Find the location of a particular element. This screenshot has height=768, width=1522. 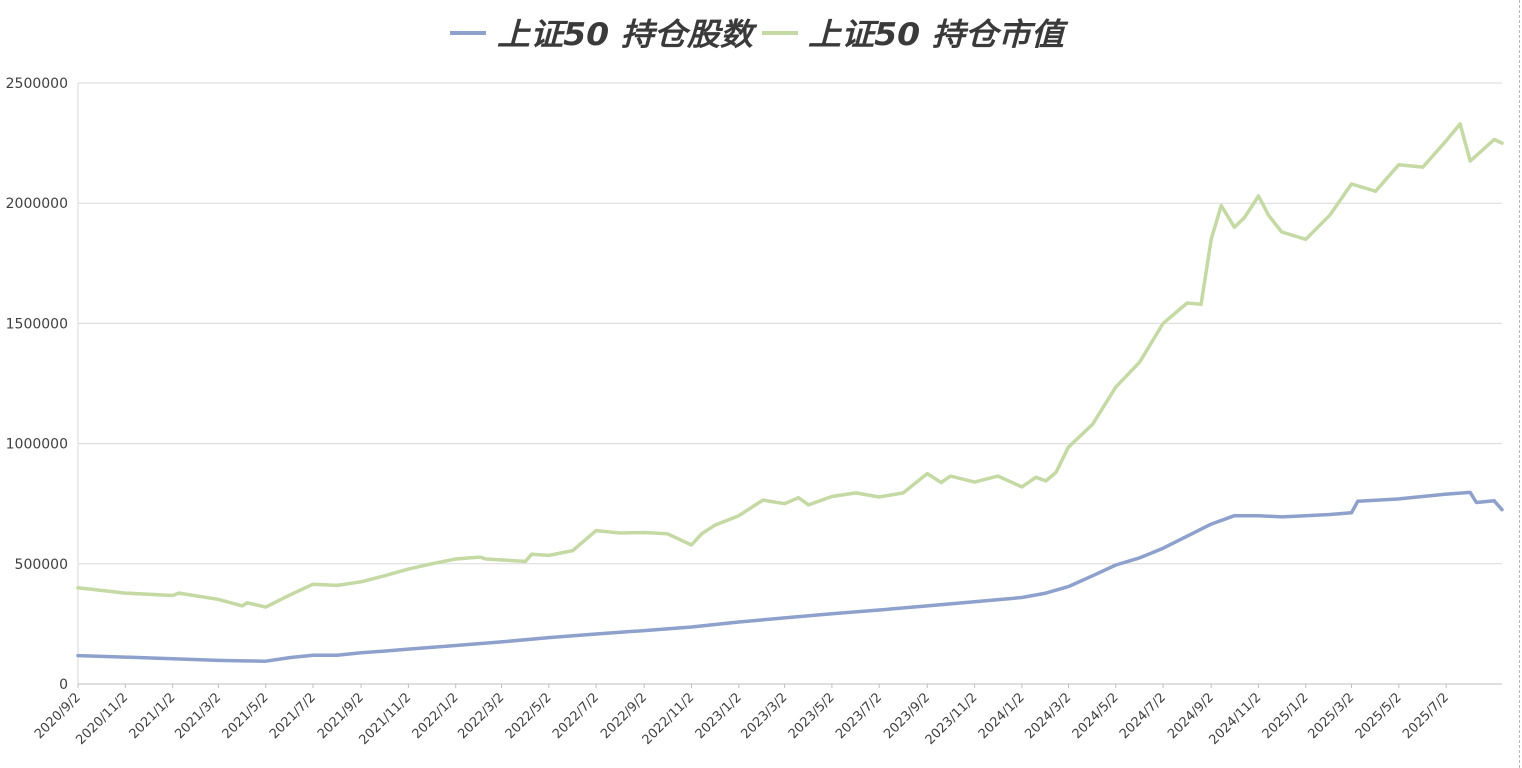

y-tick-label: 500000 is located at coordinates (41, 565).